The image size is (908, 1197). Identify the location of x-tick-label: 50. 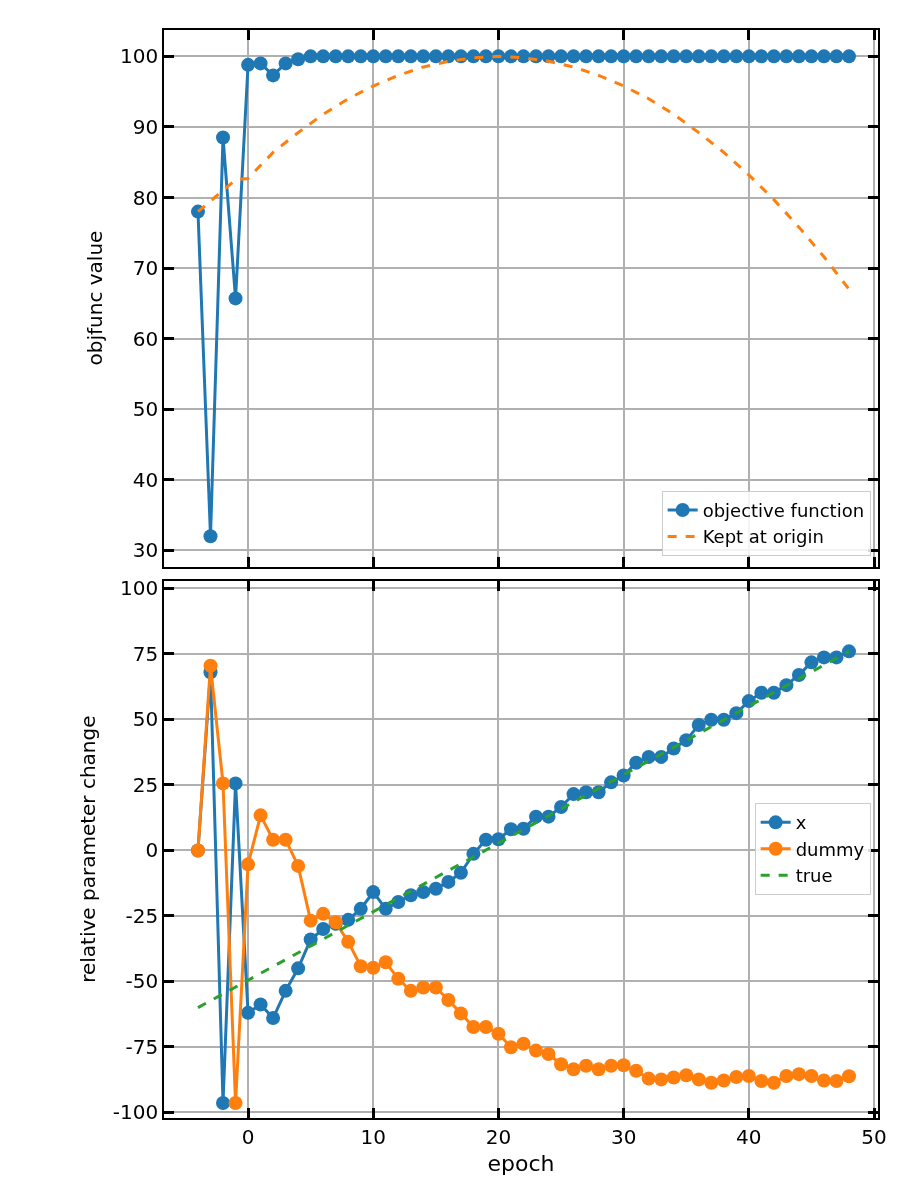
(874, 1136).